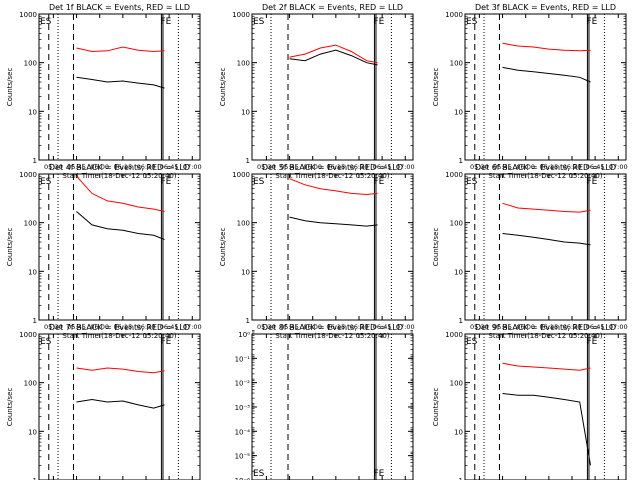 Image resolution: width=640 pixels, height=480 pixels. I want to click on chart-title: Det 5f BLACK = Events, RED = LLD, so click(332, 167).